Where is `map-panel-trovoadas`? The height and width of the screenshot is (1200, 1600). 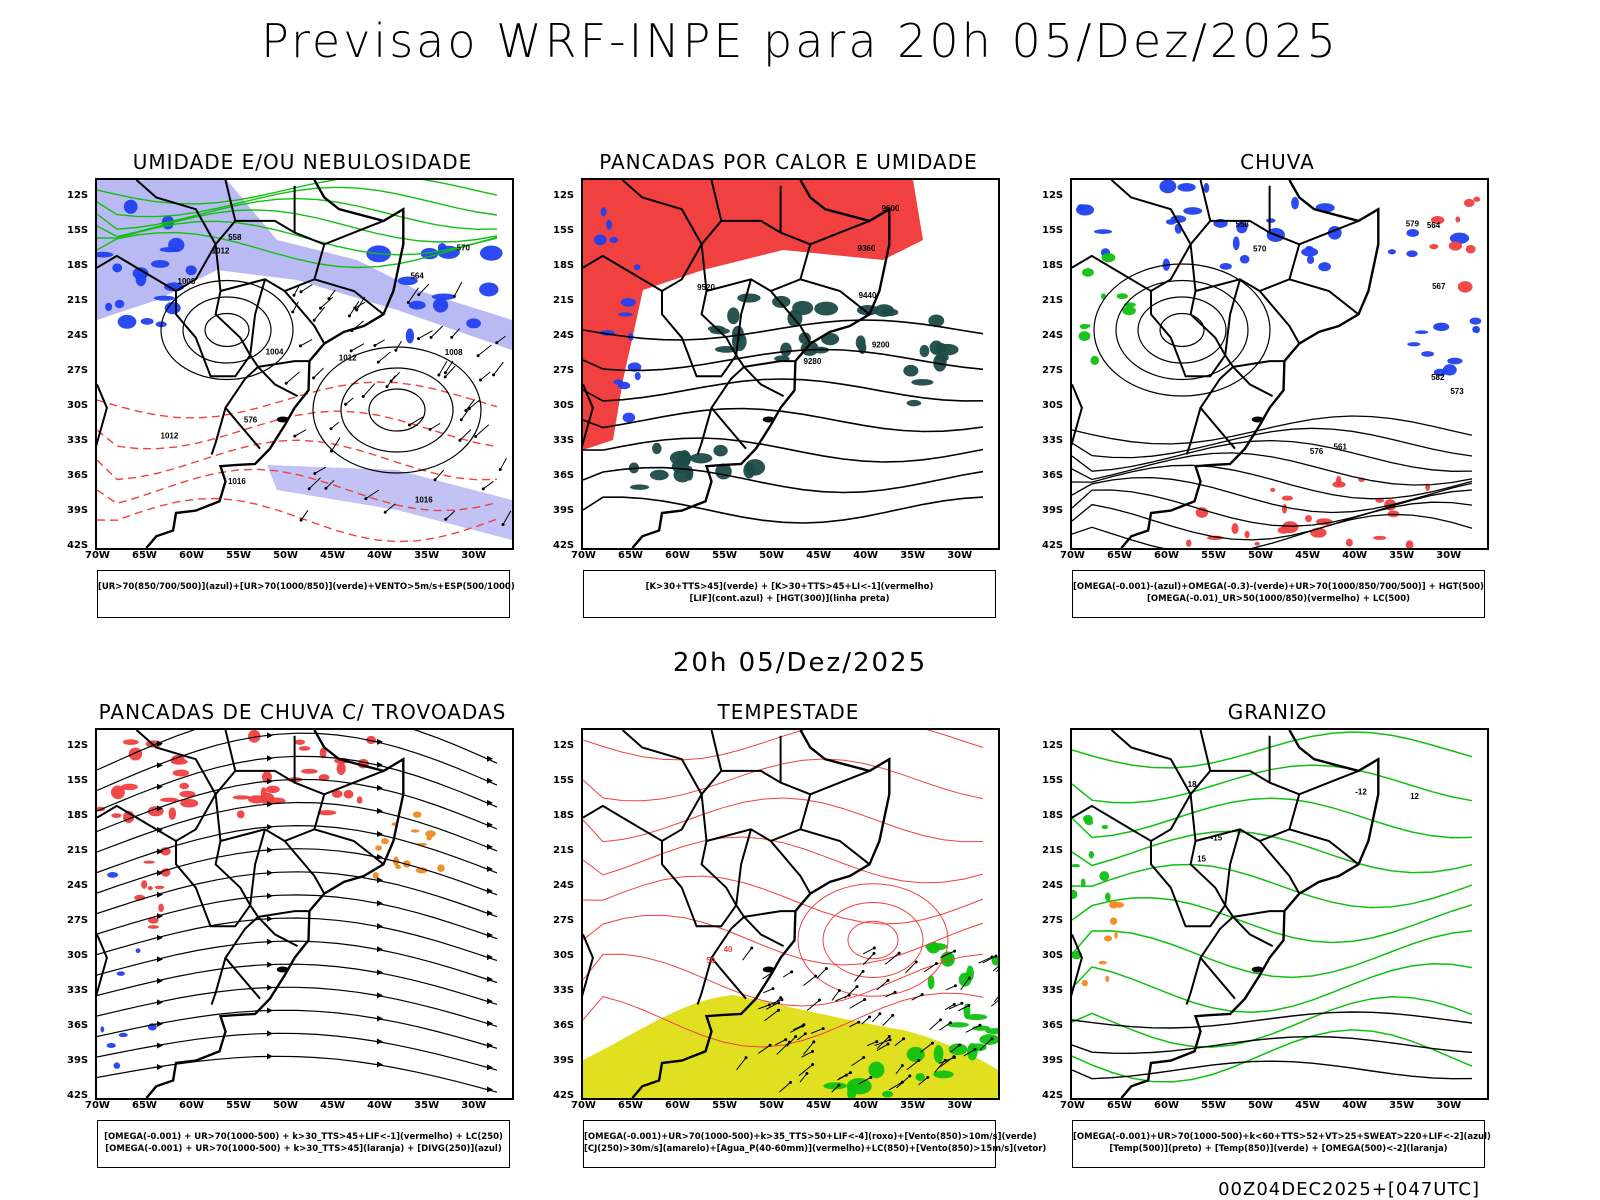
map-panel-trovoadas is located at coordinates (304, 914).